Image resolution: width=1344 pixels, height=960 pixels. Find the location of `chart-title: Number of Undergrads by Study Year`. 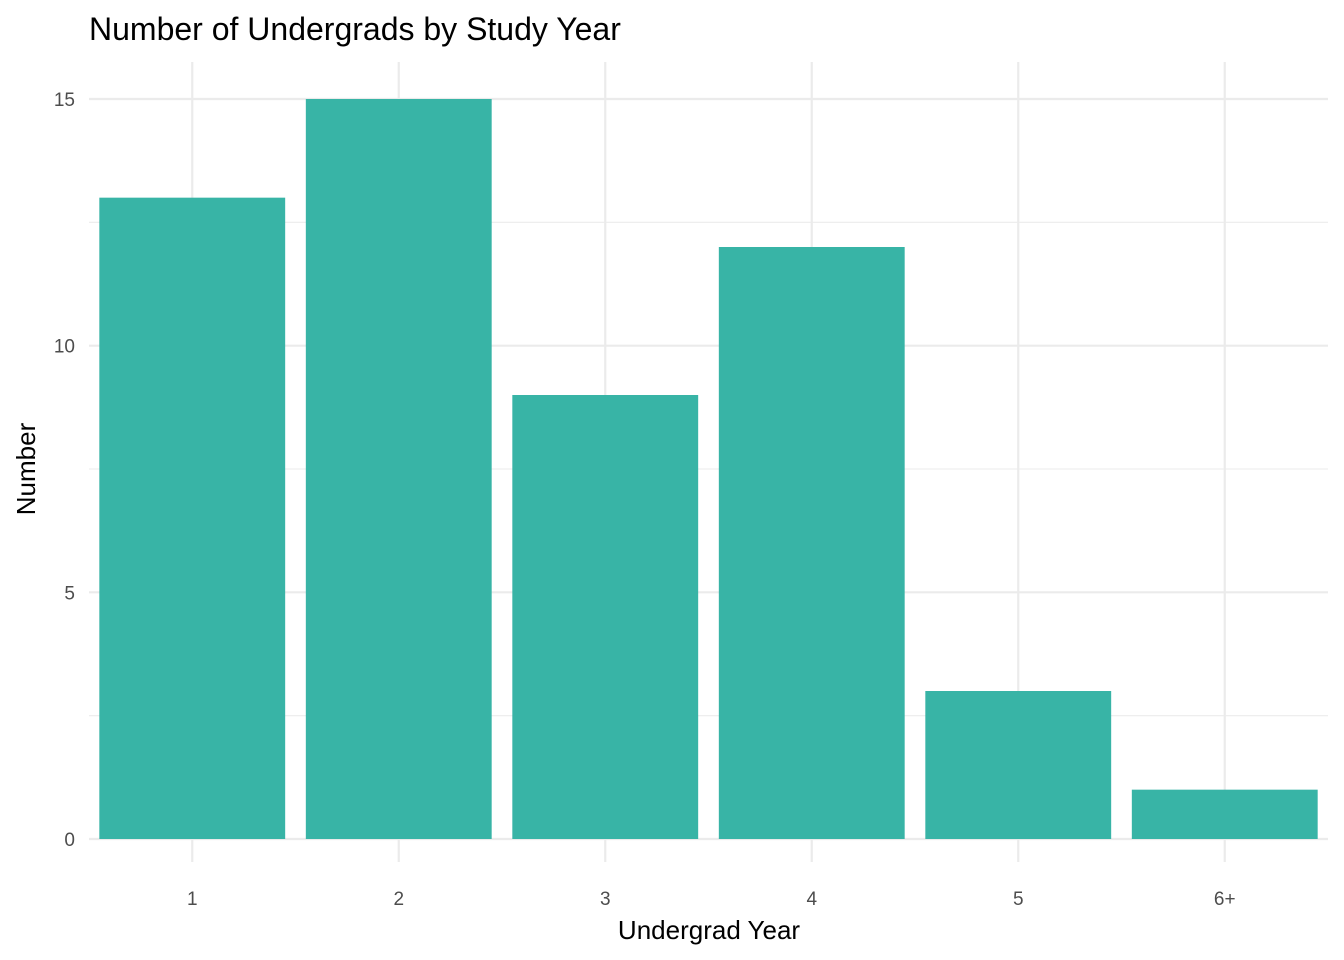

chart-title: Number of Undergrads by Study Year is located at coordinates (355, 29).